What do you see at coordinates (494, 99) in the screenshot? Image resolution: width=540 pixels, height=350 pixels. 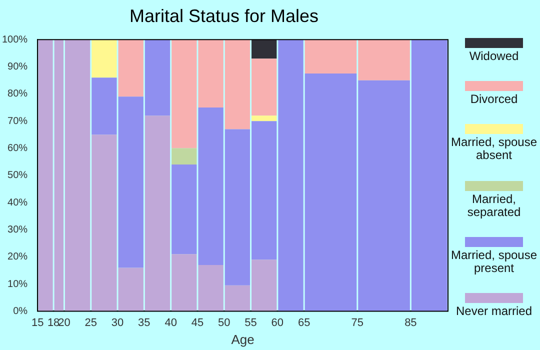 I see `legend-label: Divorced` at bounding box center [494, 99].